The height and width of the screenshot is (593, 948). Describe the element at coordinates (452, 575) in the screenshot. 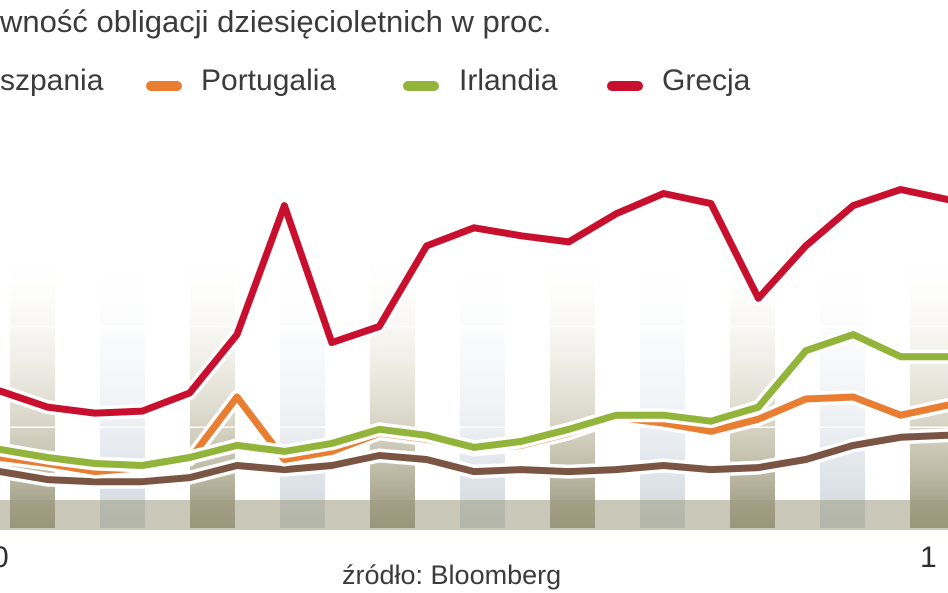

I see `source-note: źródło: Bloomberg` at that location.